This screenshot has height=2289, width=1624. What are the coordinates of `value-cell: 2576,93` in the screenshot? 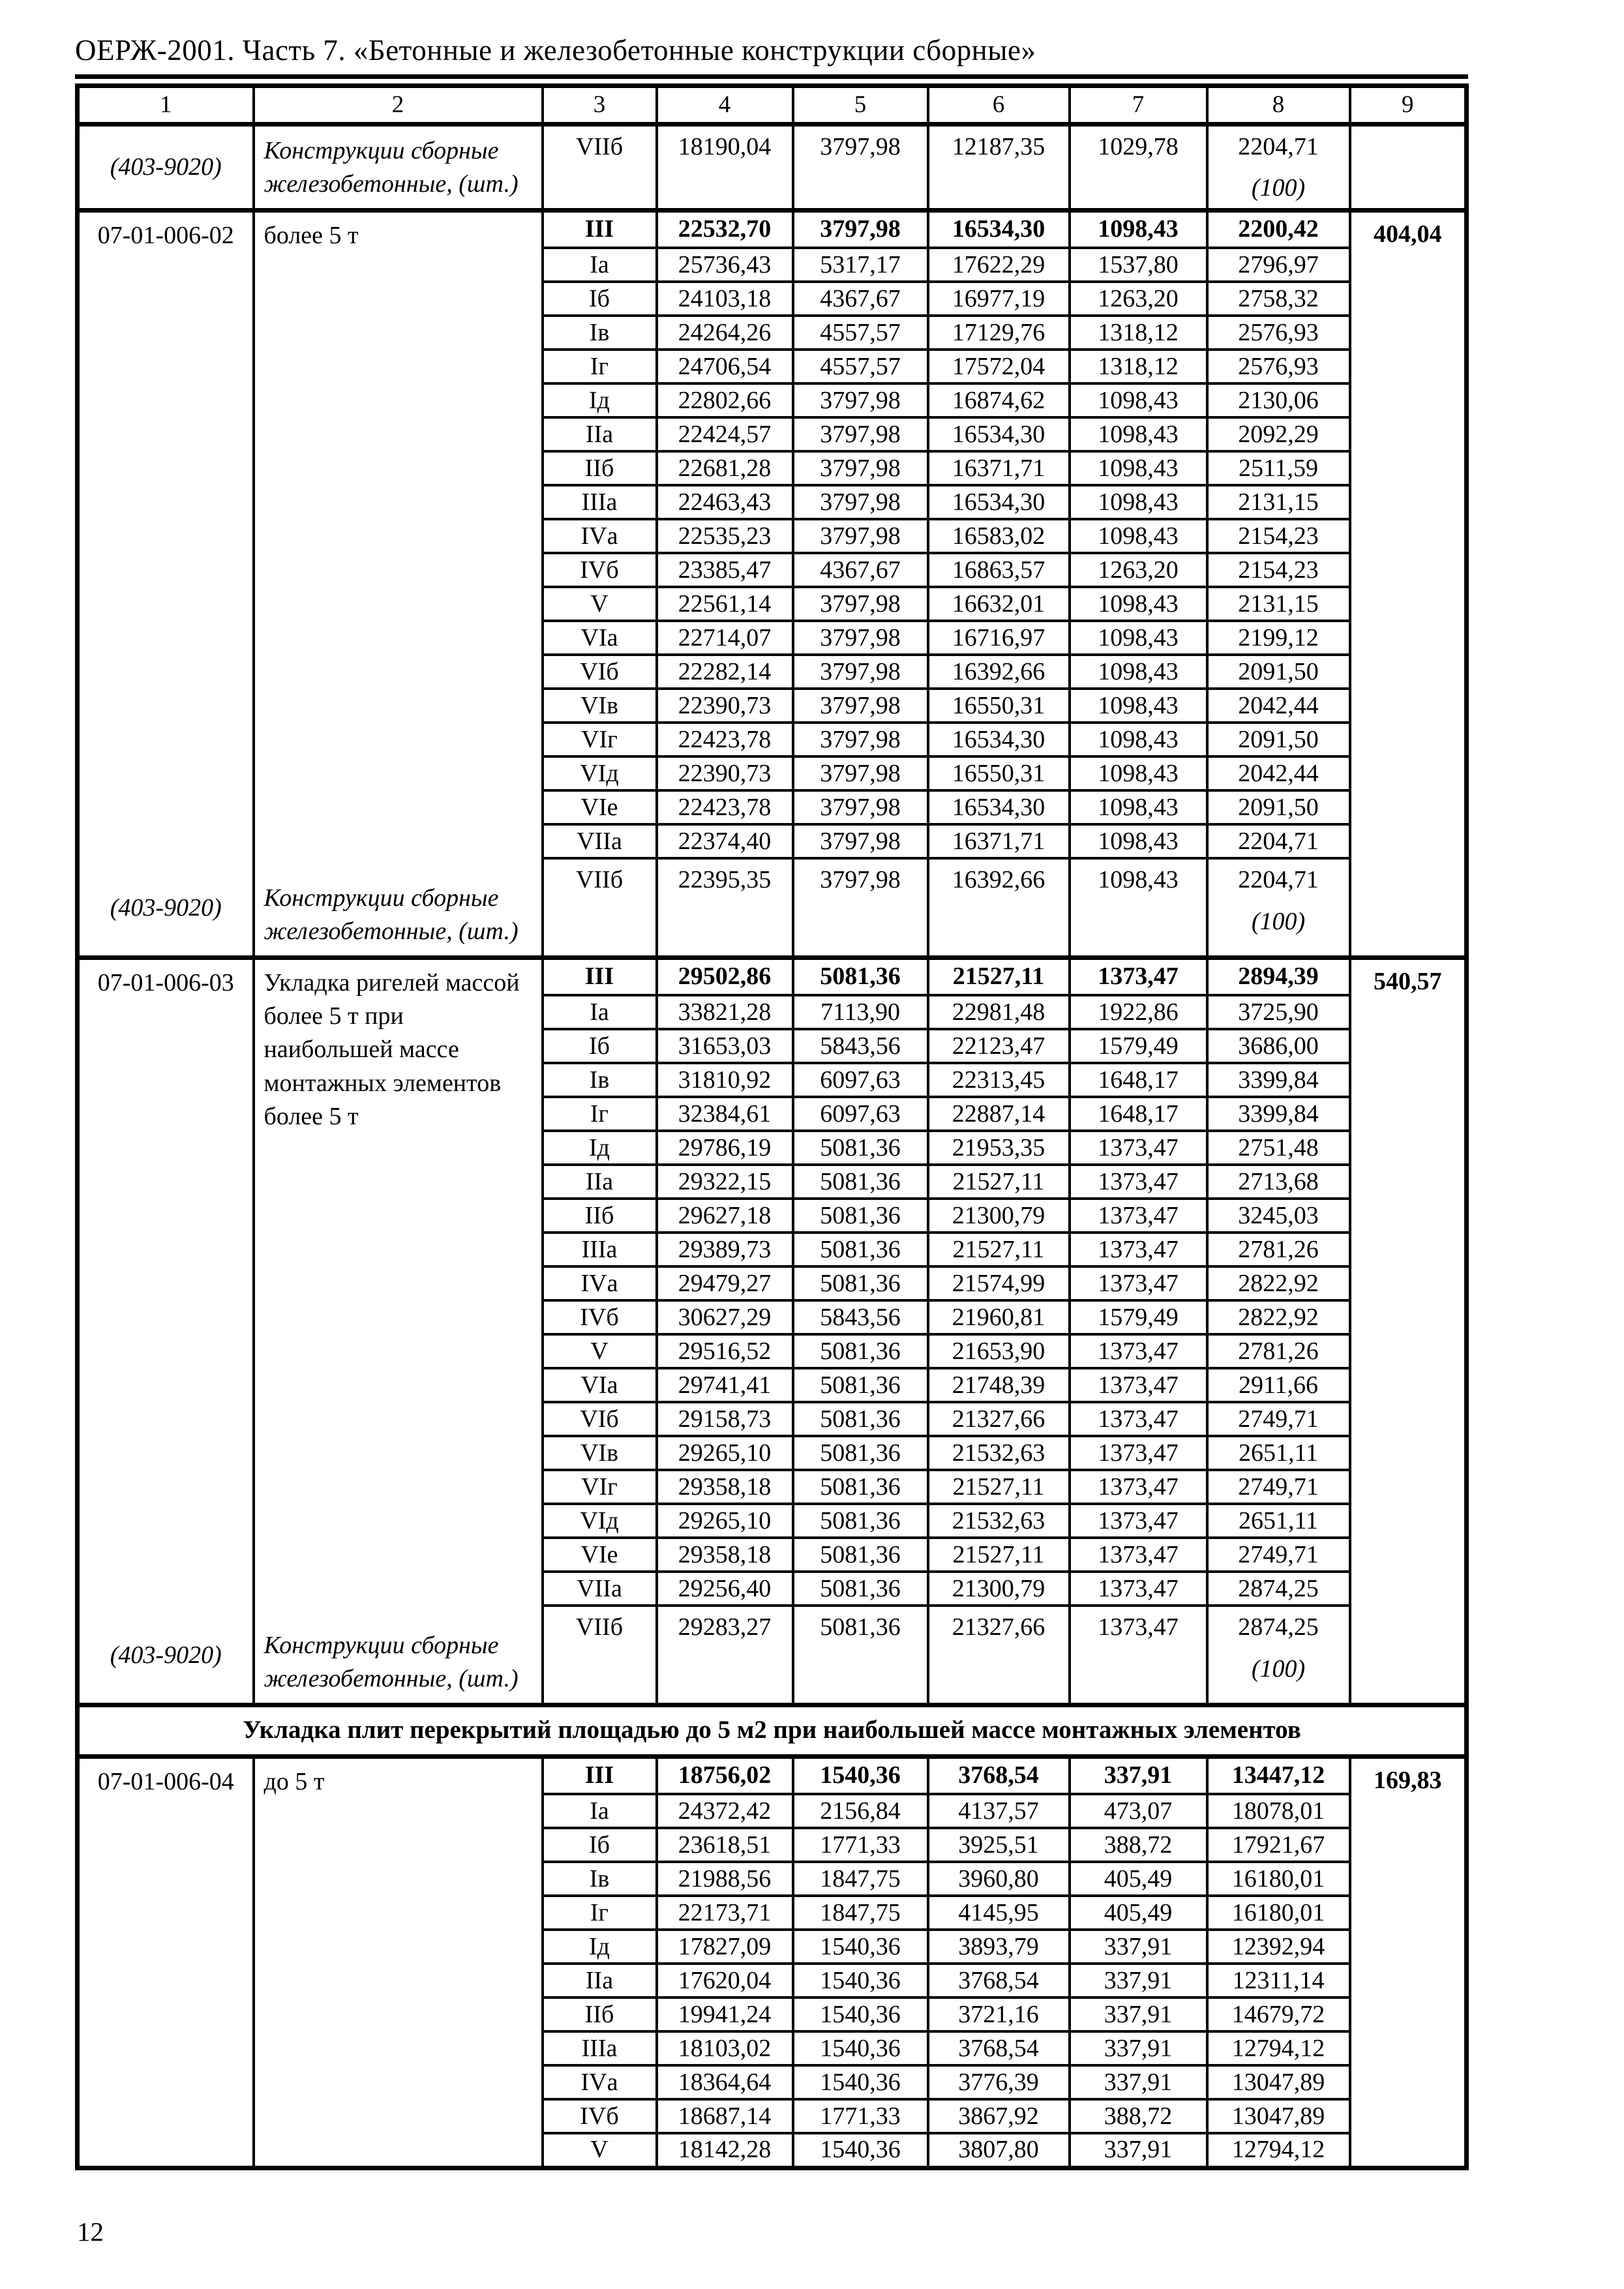 It's located at (1278, 366).